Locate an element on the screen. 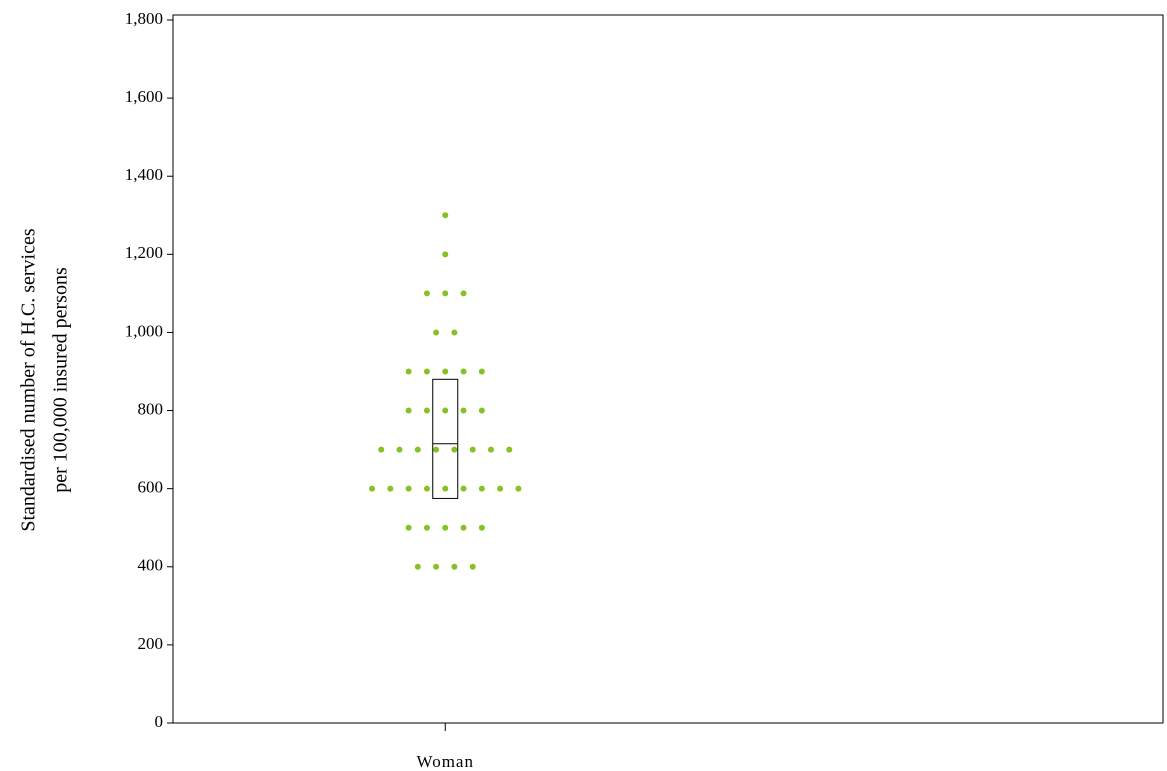  y-axis-label: Standardised number of H.C. services is located at coordinates (29, 379).